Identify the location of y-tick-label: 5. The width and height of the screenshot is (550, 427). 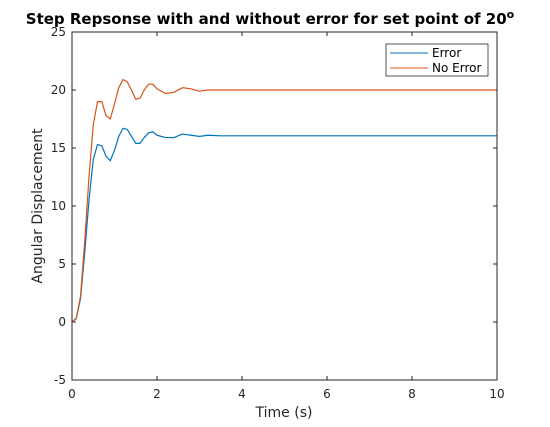
(62, 264).